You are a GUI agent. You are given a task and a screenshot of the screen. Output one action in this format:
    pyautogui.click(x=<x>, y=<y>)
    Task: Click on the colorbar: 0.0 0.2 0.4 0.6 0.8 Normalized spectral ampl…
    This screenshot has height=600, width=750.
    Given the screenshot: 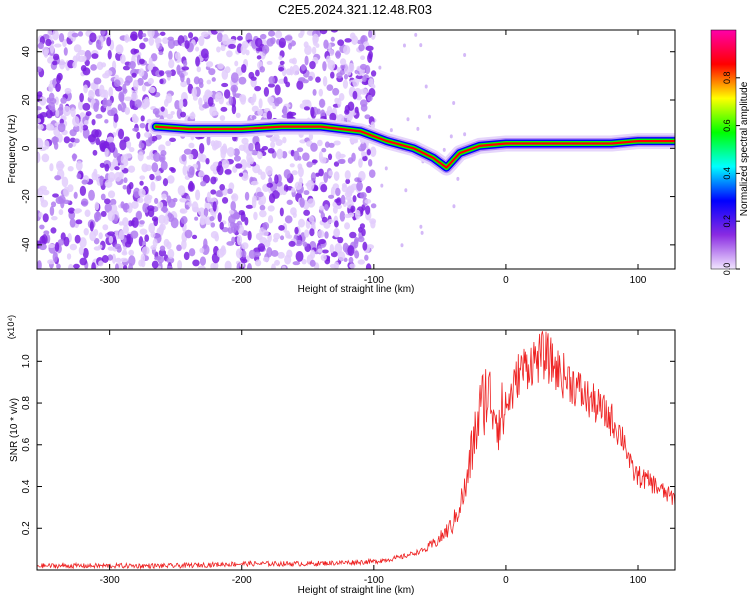 What is the action you would take?
    pyautogui.click(x=730, y=152)
    